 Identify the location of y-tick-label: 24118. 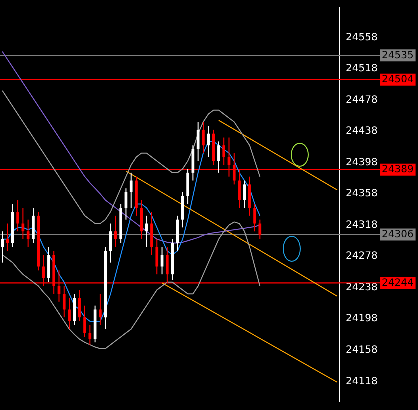
(362, 382).